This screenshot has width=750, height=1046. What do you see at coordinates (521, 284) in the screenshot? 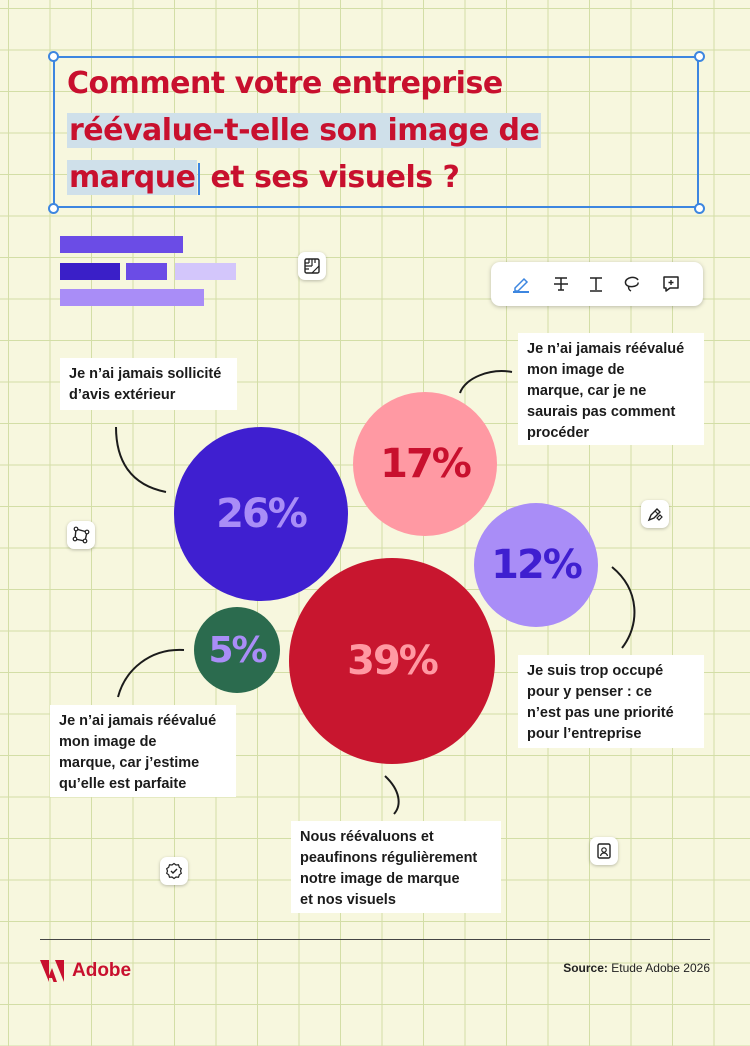
I see `highlighter-icon` at bounding box center [521, 284].